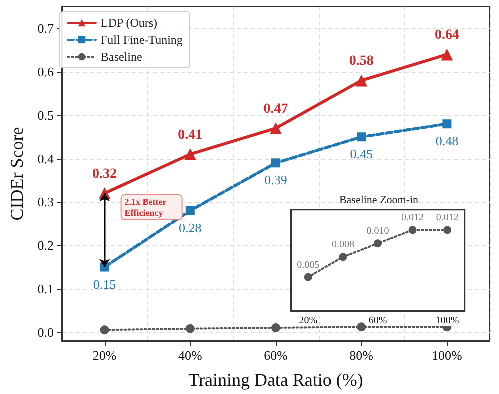  Describe the element at coordinates (190, 228) in the screenshot. I see `data-label: 0.28` at that location.